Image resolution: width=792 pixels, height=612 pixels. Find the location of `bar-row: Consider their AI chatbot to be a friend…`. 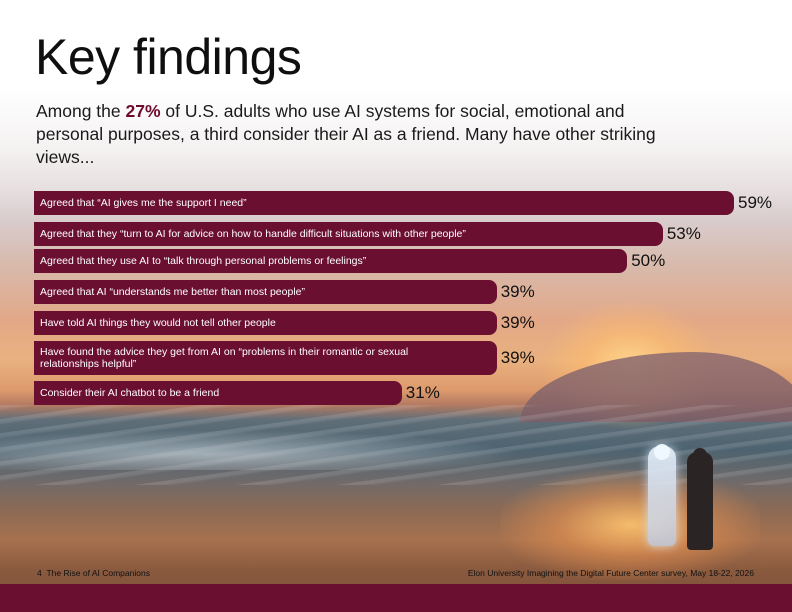

bar-row: Consider their AI chatbot to be a friend… is located at coordinates (413, 393).